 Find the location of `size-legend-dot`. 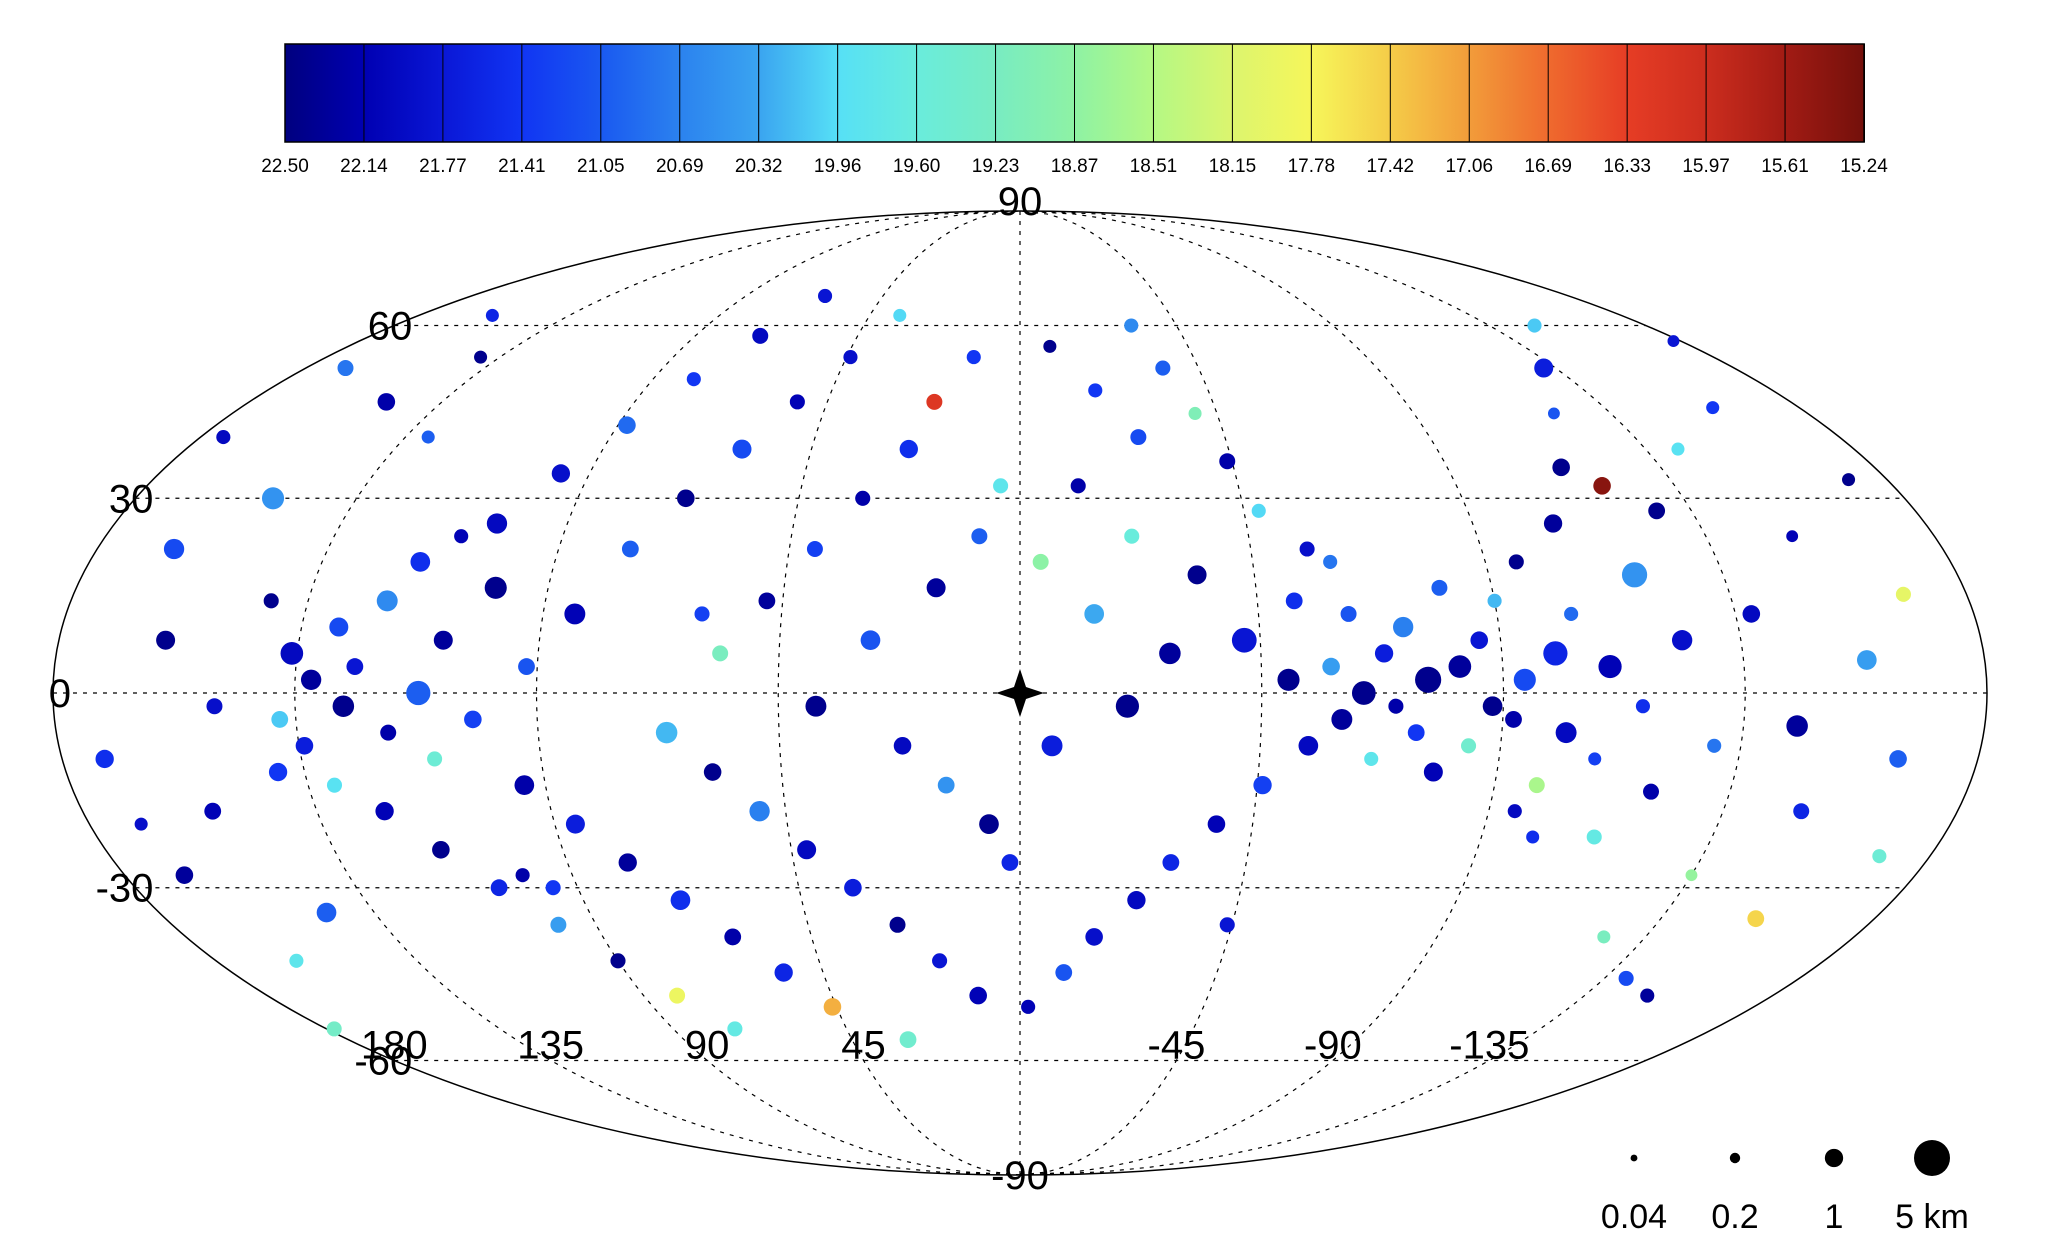

size-legend-dot is located at coordinates (1834, 1158).